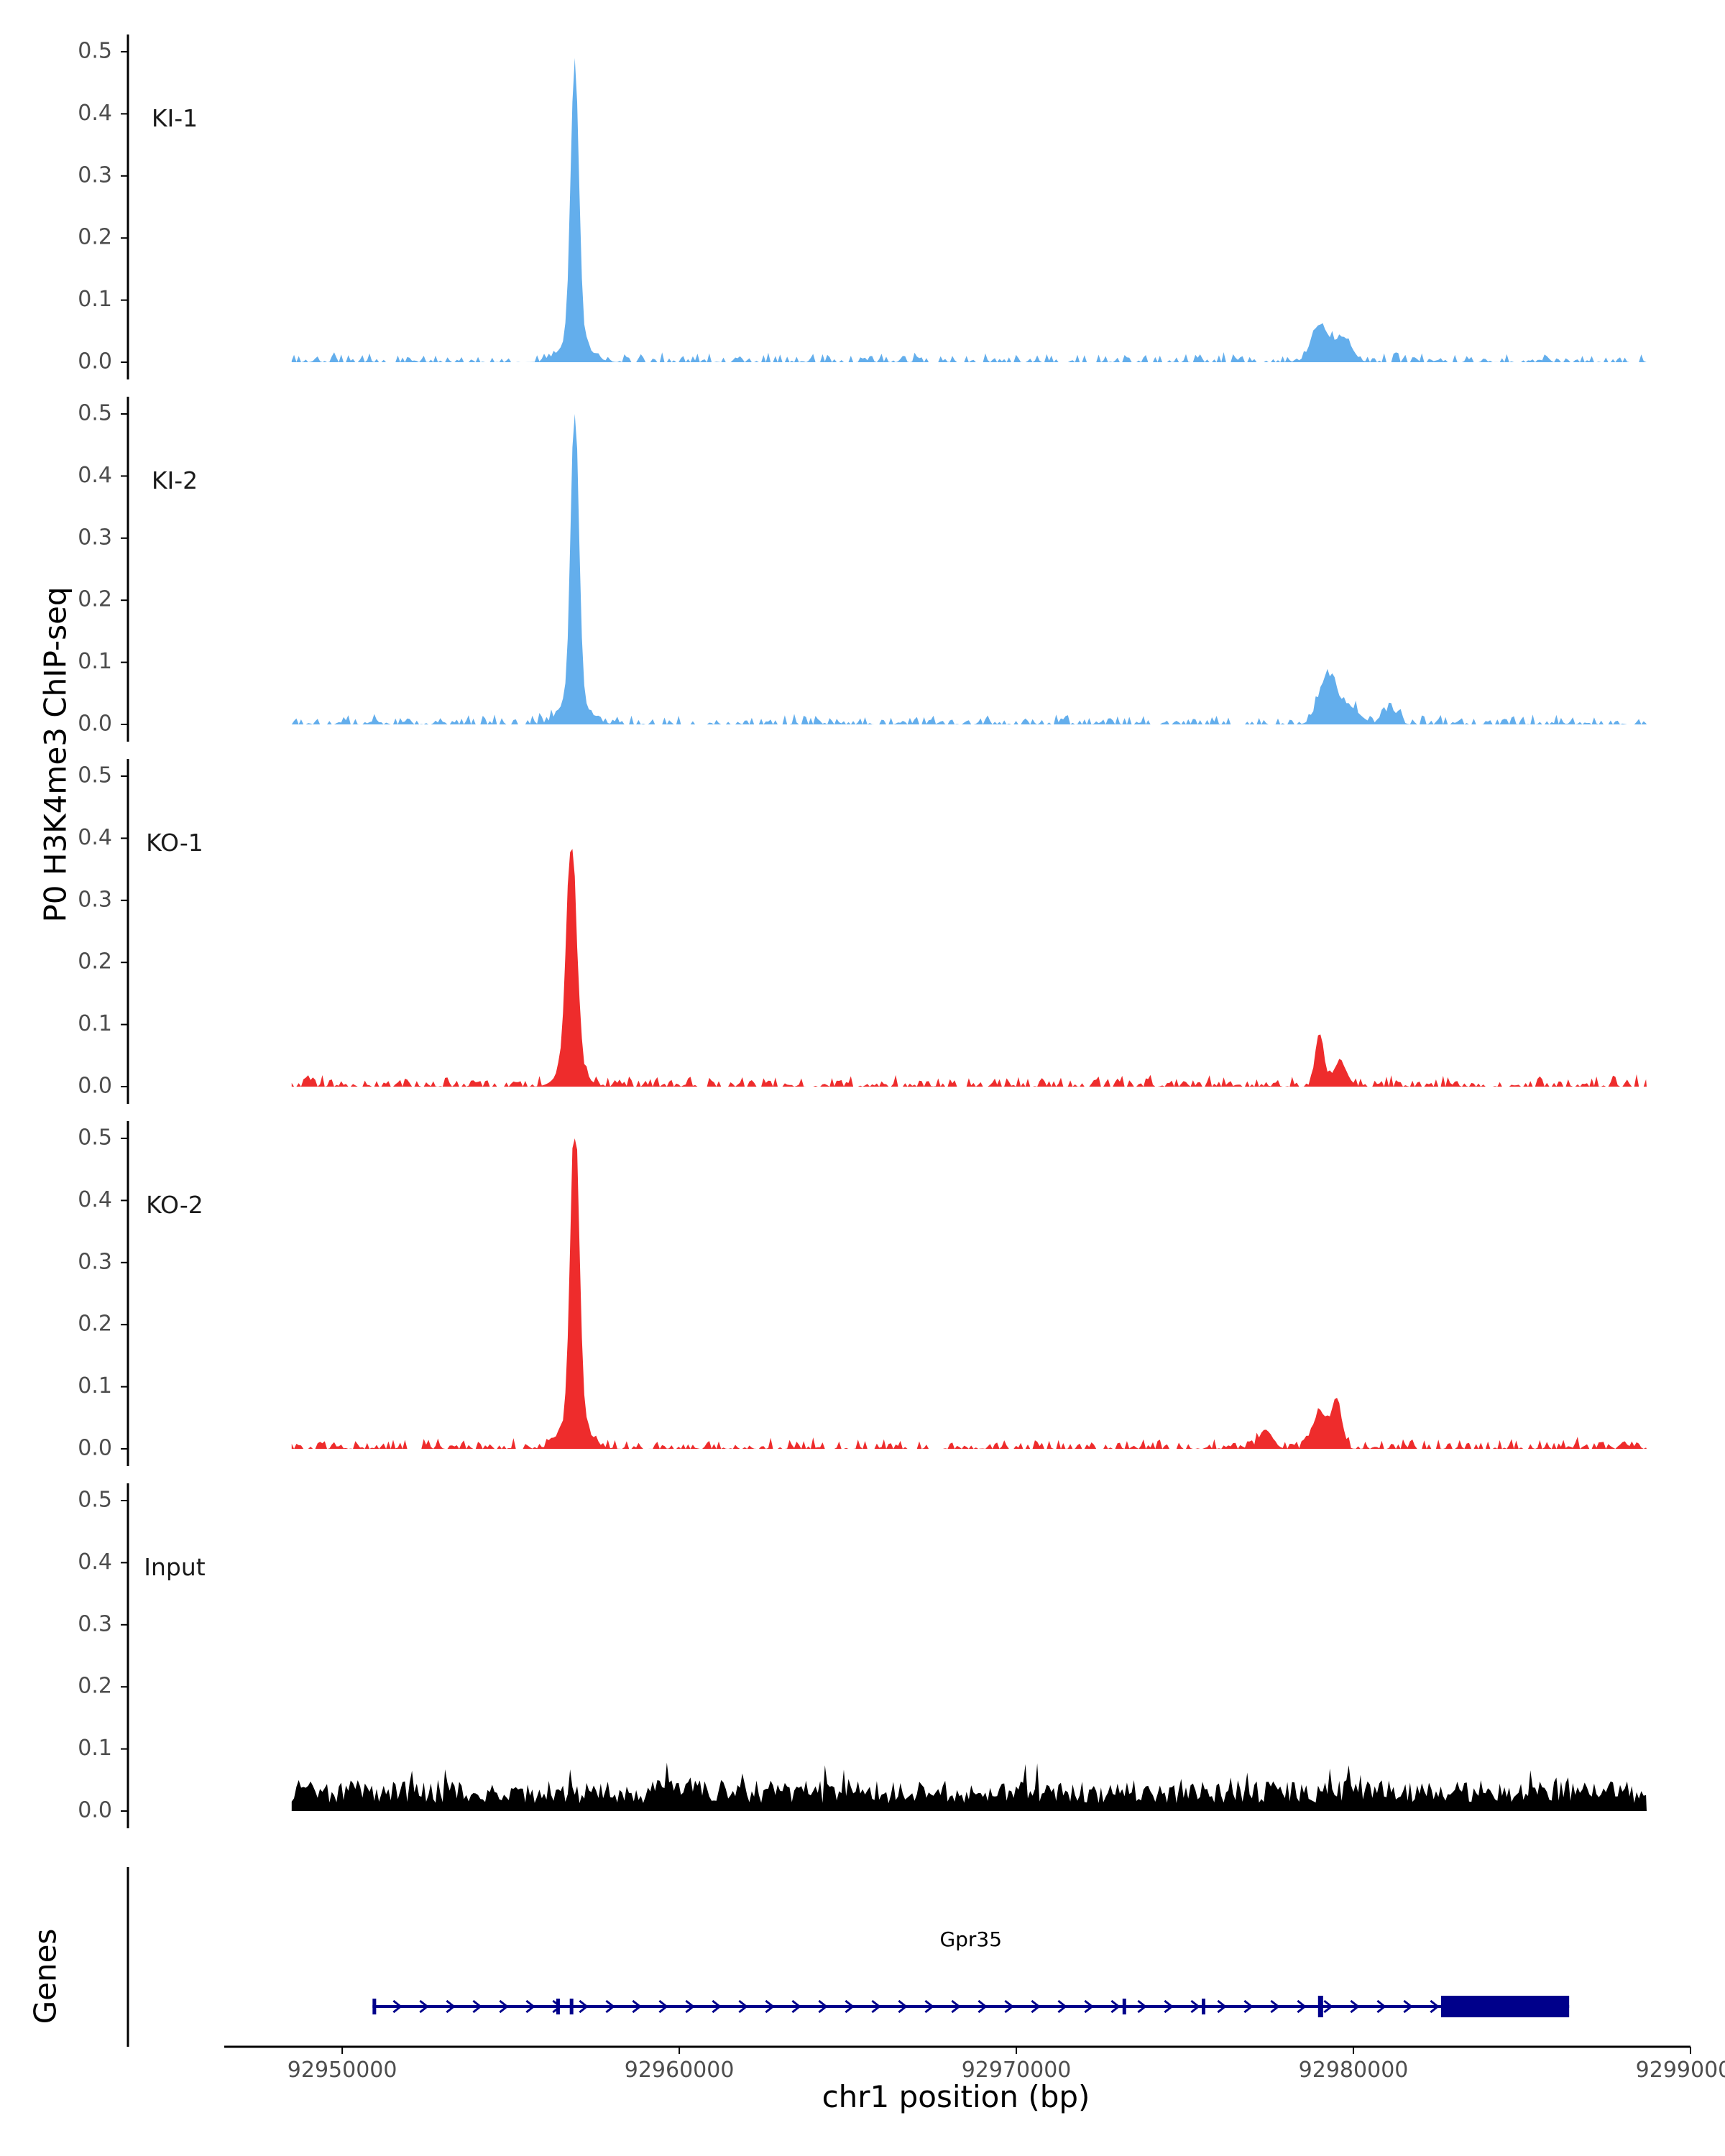 This screenshot has width=1725, height=2156. What do you see at coordinates (1354, 2070) in the screenshot?
I see `x-tick-label: 92980000` at bounding box center [1354, 2070].